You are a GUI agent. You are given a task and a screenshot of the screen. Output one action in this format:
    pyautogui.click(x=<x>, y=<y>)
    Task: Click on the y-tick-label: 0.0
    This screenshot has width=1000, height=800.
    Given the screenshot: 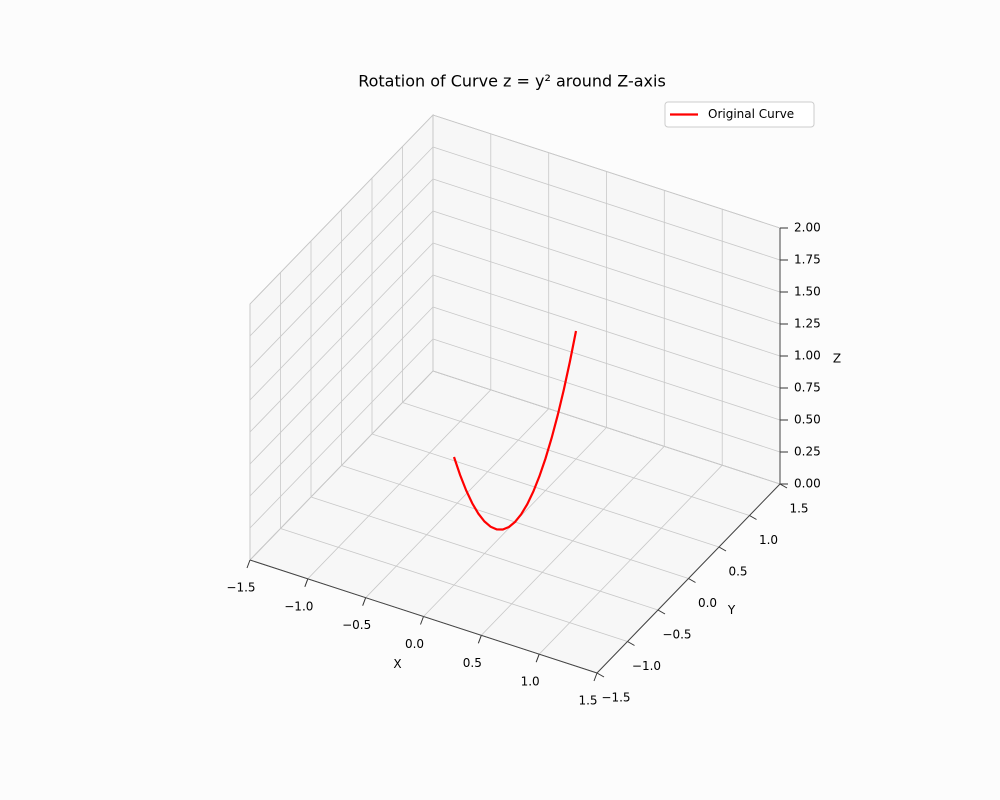 What is the action you would take?
    pyautogui.click(x=707, y=603)
    